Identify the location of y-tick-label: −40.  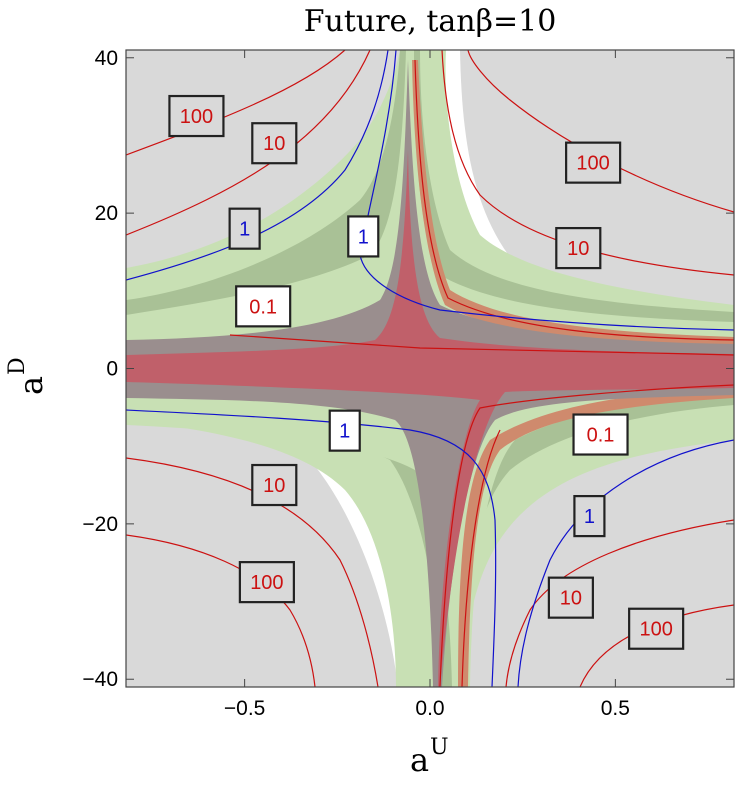
(100, 679).